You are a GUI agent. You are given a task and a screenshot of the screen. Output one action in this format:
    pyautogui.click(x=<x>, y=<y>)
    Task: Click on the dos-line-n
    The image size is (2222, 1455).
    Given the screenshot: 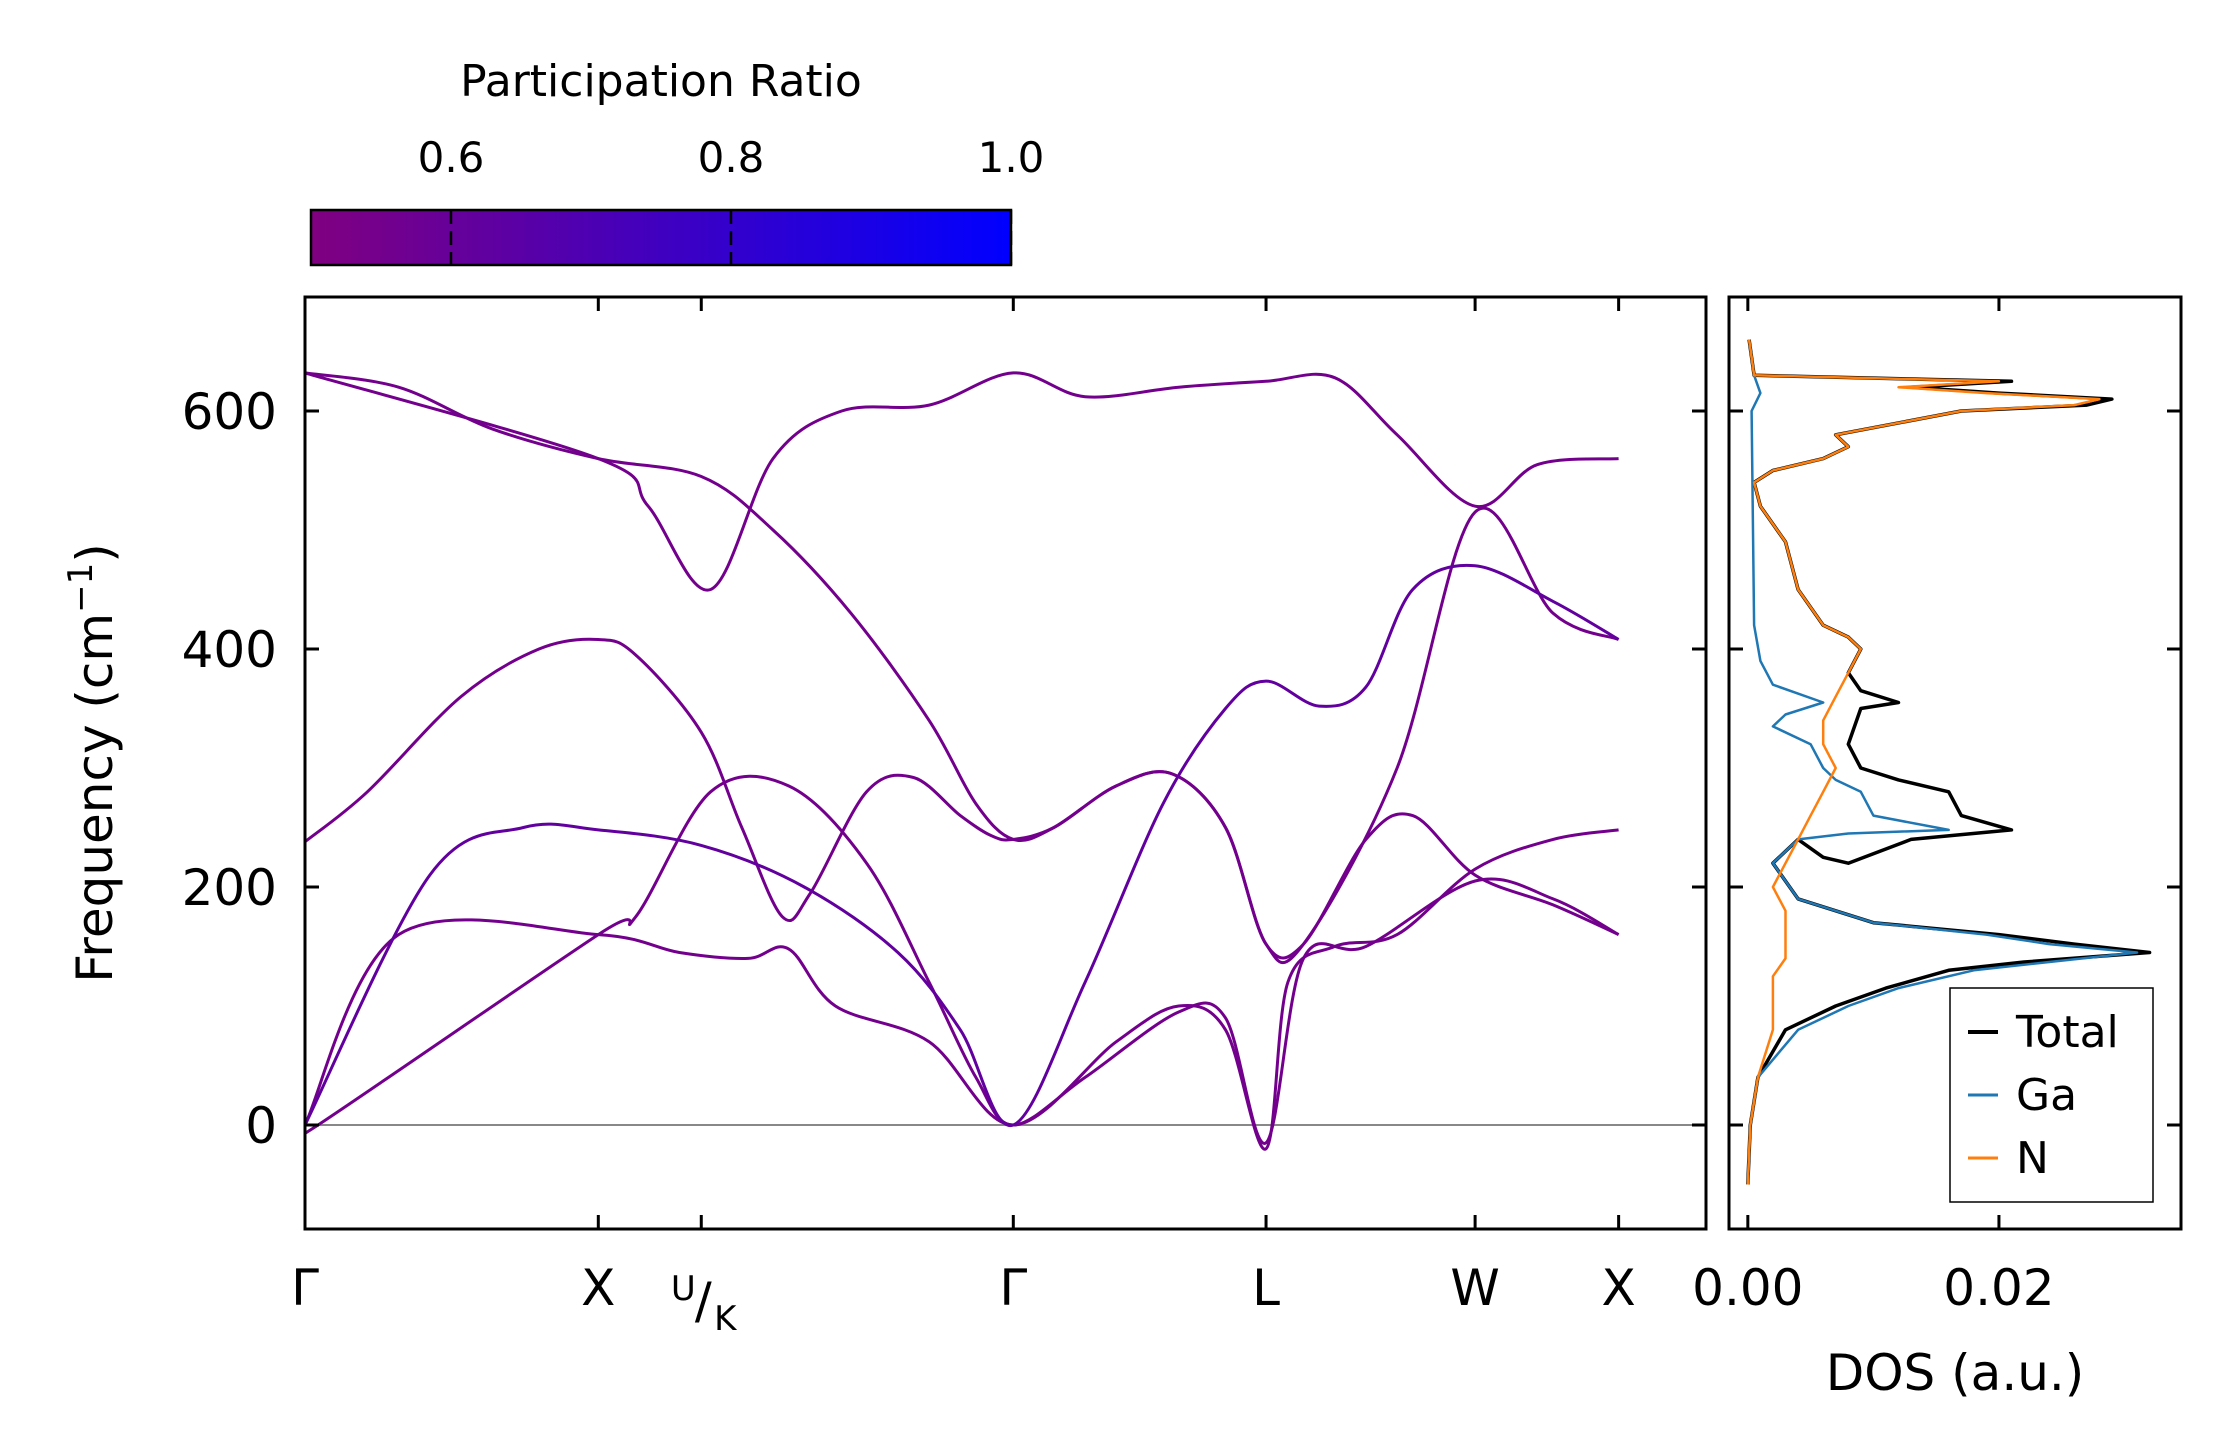 What is the action you would take?
    pyautogui.click(x=1923, y=762)
    